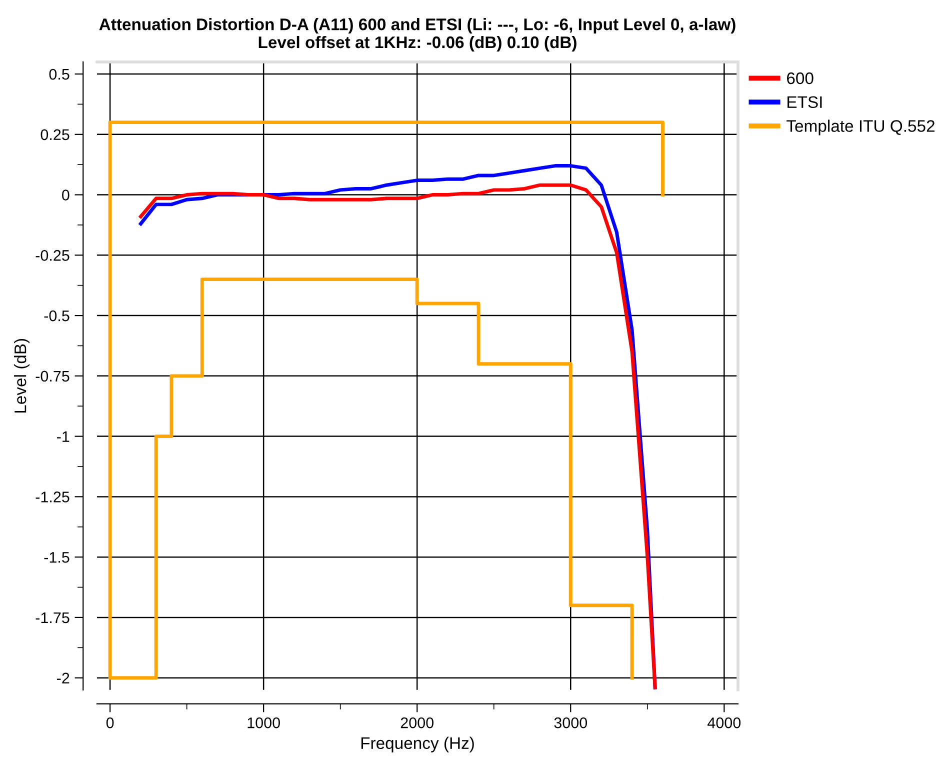 Image resolution: width=951 pixels, height=784 pixels. What do you see at coordinates (724, 722) in the screenshot?
I see `x-tick-label: 4000` at bounding box center [724, 722].